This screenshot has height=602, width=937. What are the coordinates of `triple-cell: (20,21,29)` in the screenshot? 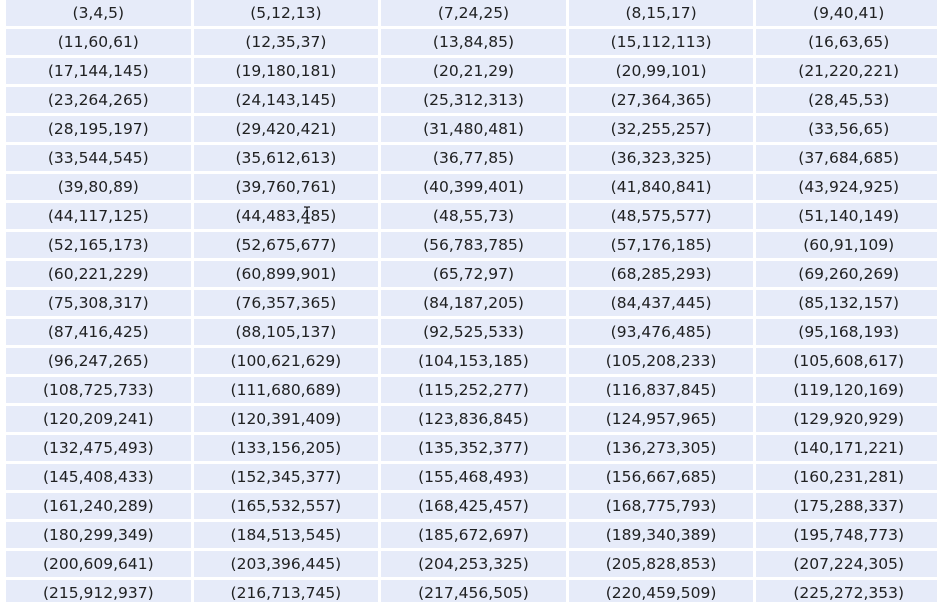 It's located at (473, 71).